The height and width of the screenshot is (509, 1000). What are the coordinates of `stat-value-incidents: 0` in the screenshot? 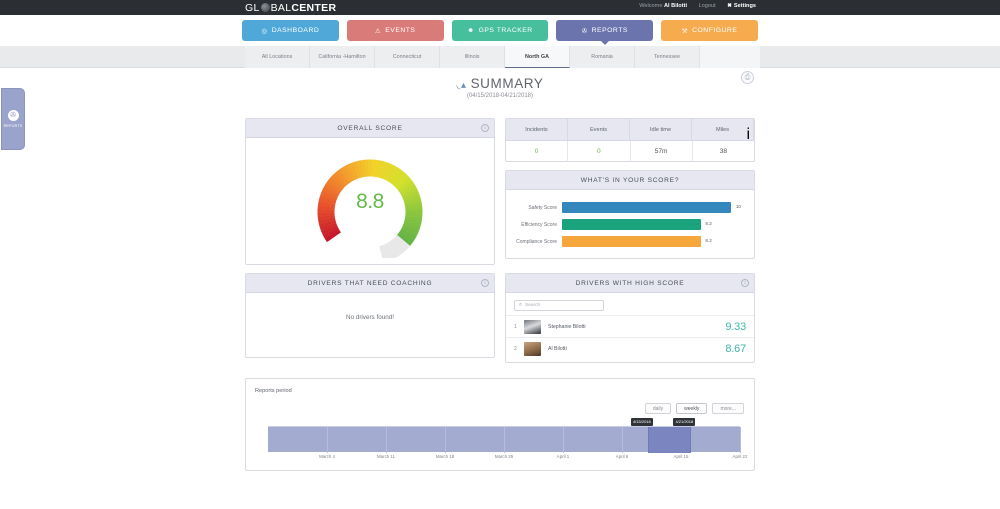 It's located at (537, 151).